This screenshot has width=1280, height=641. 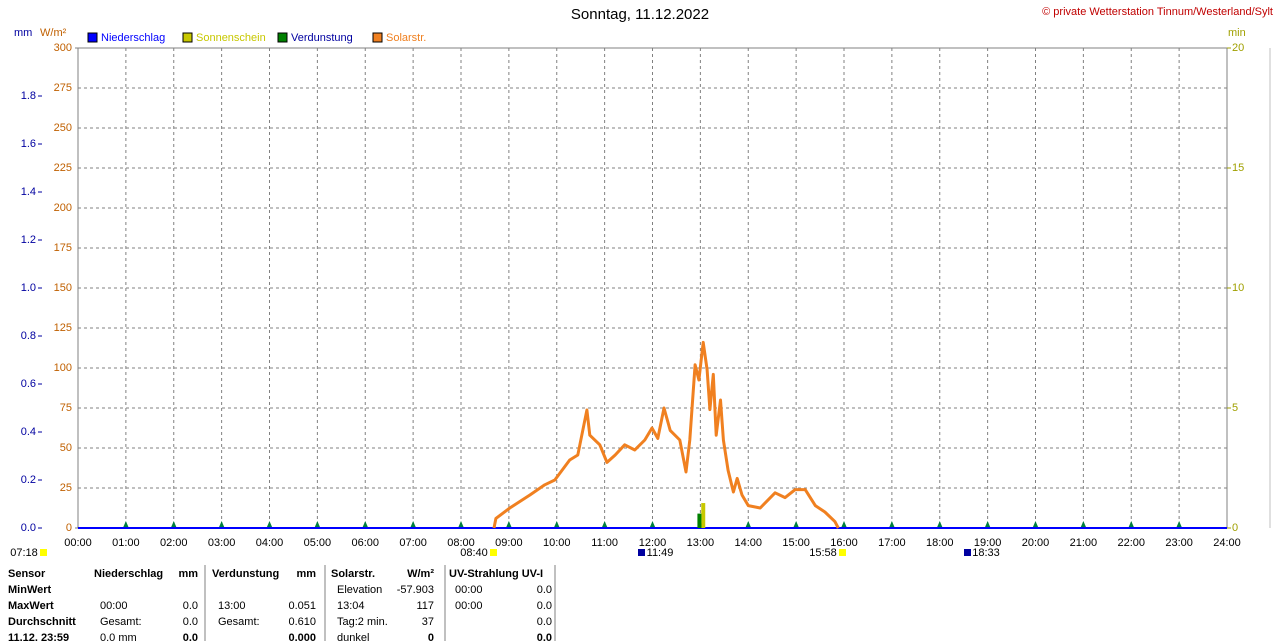 I want to click on y-tick-label: 275, so click(x=63, y=88).